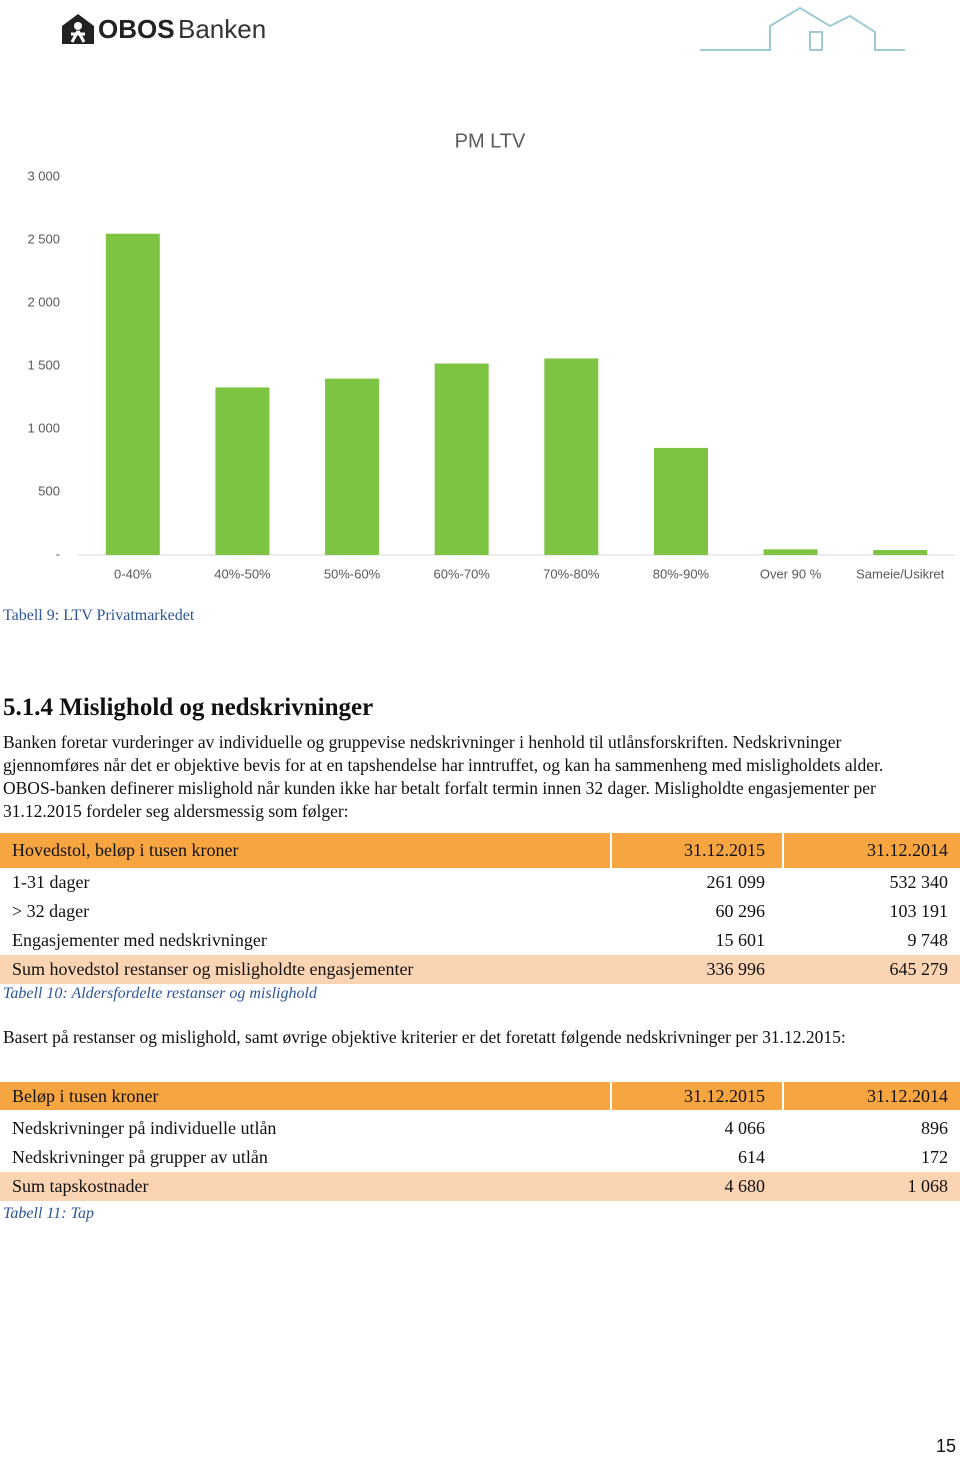 The height and width of the screenshot is (1457, 960). What do you see at coordinates (242, 573) in the screenshot?
I see `x-tick-label: 40%-50%` at bounding box center [242, 573].